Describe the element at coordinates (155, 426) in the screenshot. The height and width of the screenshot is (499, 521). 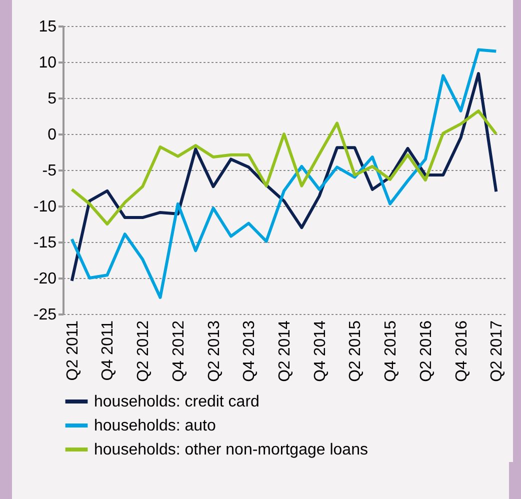
I see `legend-label: households: auto` at that location.